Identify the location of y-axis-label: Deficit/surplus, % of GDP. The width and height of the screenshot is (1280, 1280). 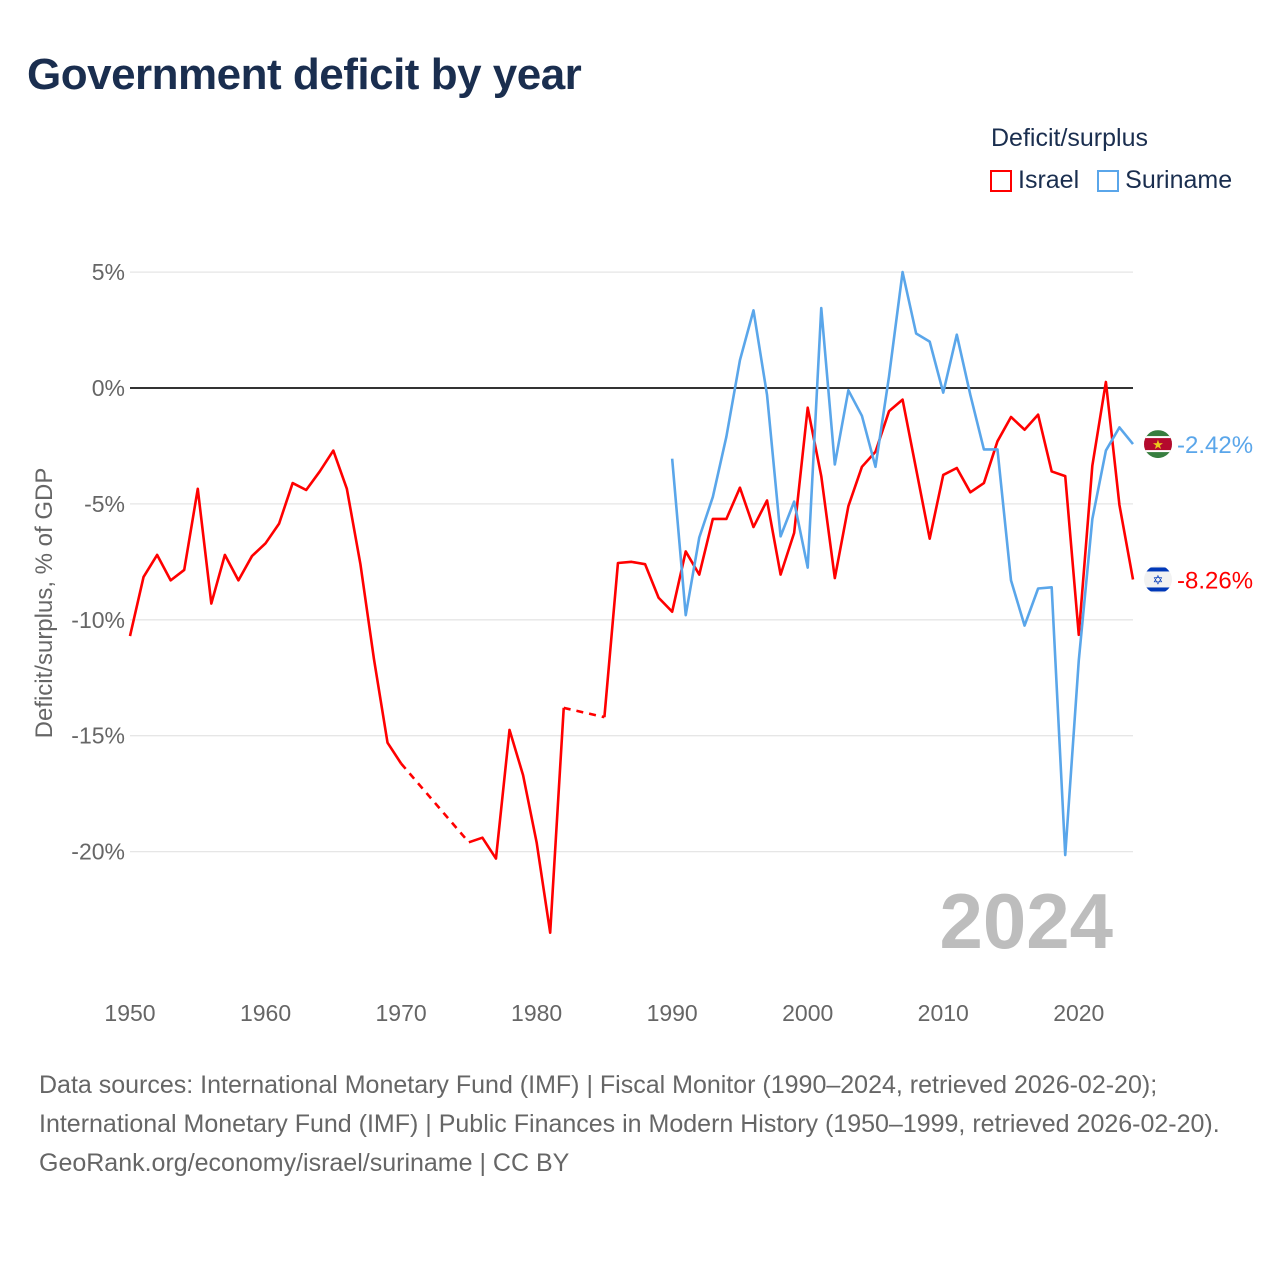
(44, 603).